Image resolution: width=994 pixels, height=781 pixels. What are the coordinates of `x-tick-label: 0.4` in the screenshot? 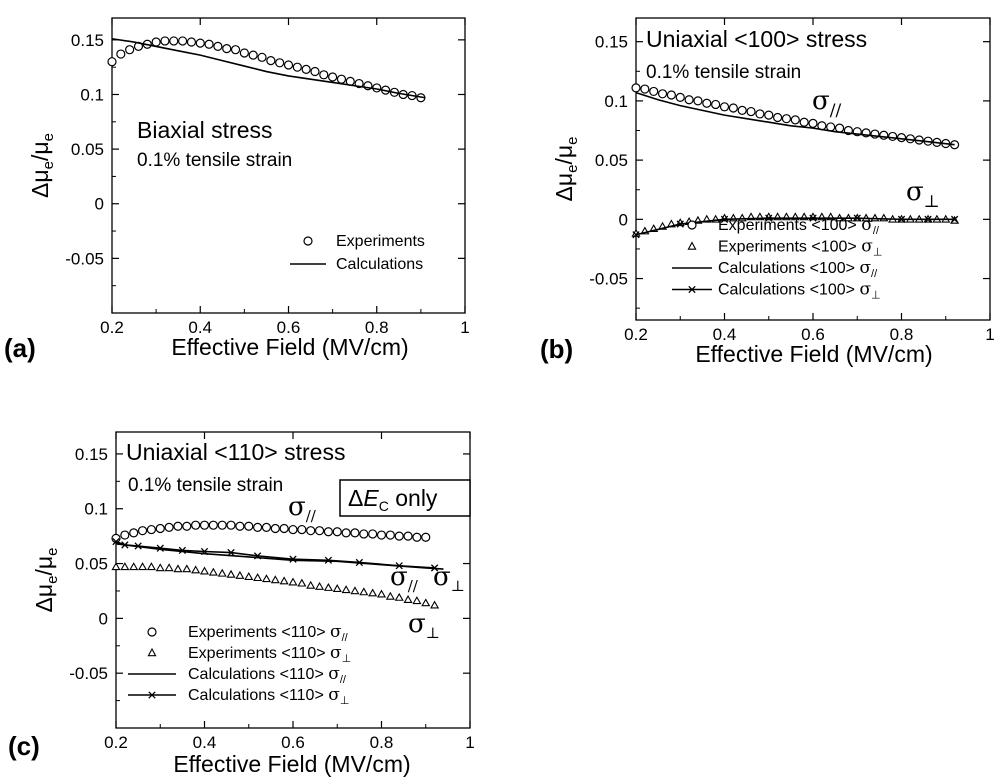 It's located at (205, 742).